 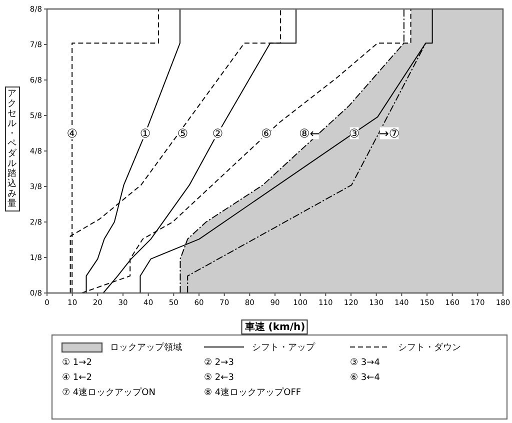 I want to click on text: ⑦ 4速ロックアップON, so click(x=109, y=392).